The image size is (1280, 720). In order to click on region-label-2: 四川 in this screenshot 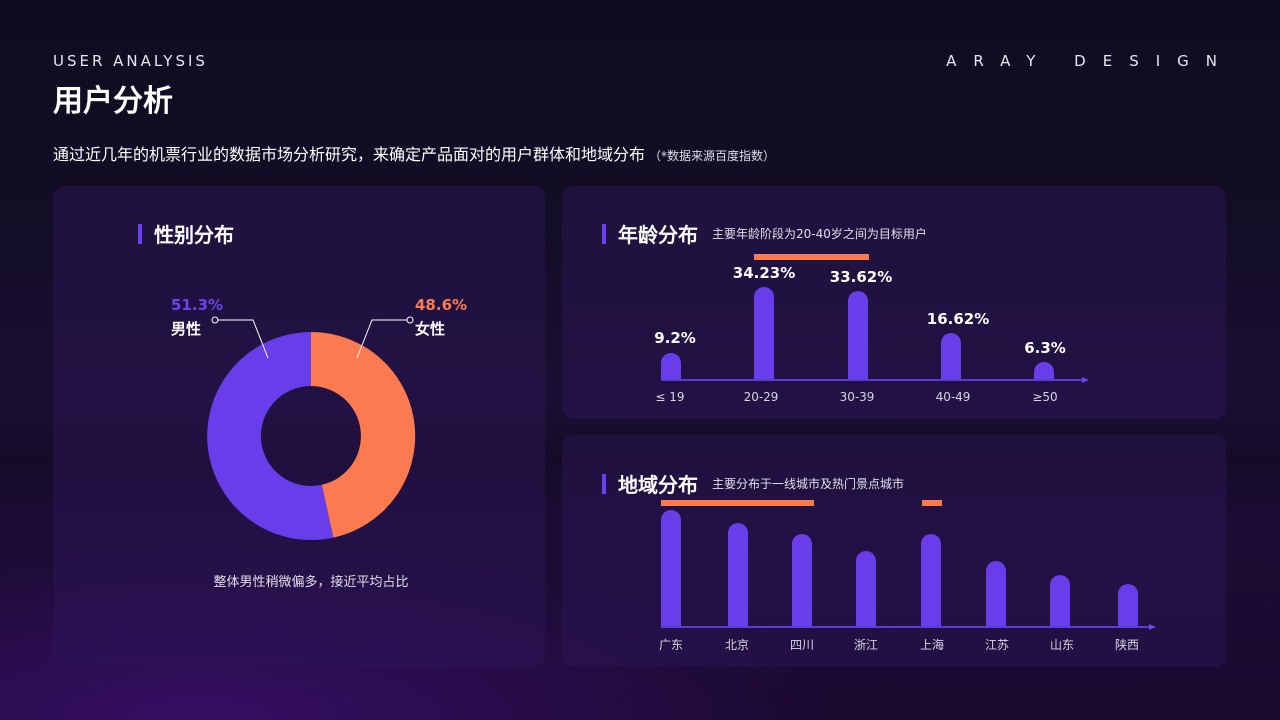, I will do `click(802, 645)`.